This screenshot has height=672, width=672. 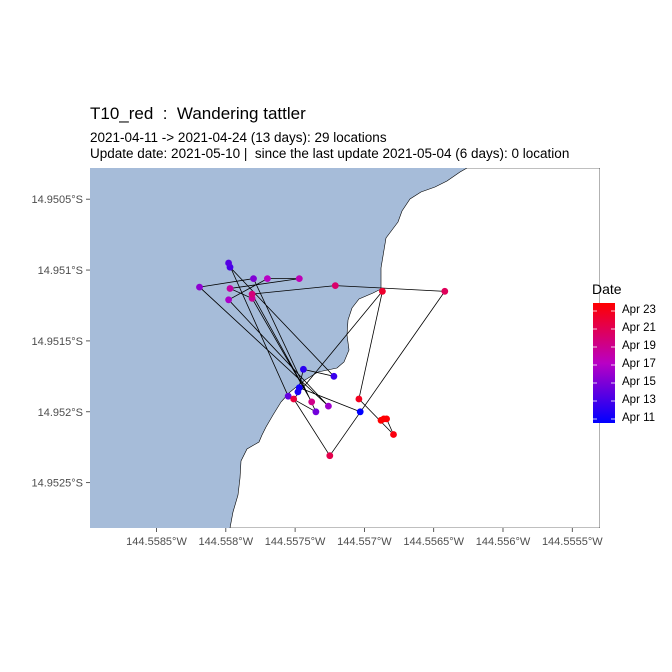 What do you see at coordinates (295, 542) in the screenshot?
I see `x-tick-label: 144.5575°W` at bounding box center [295, 542].